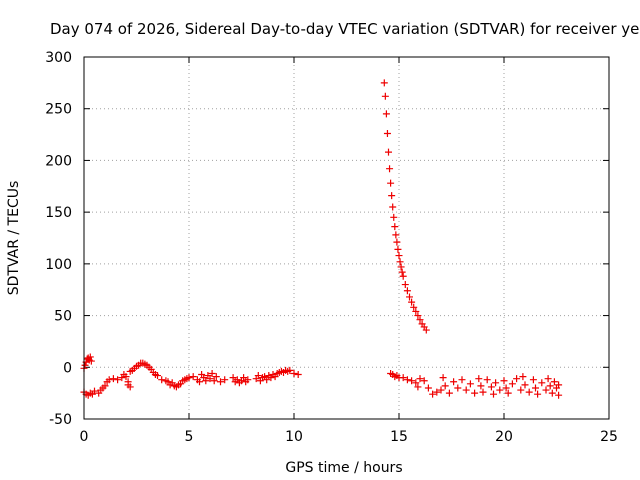 This screenshot has height=480, width=640. I want to click on x-tick-label: 5, so click(189, 437).